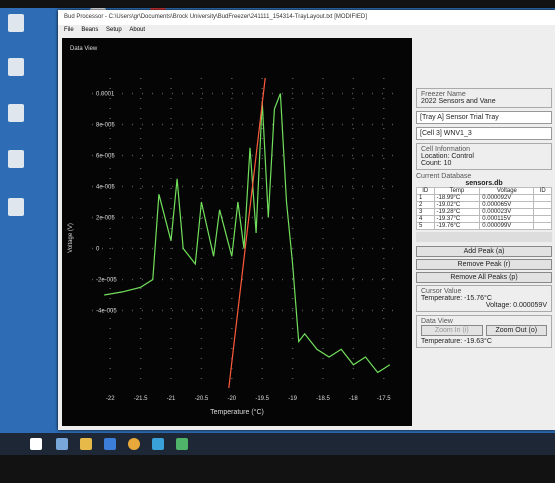  Describe the element at coordinates (106, 281) in the screenshot. I see `y-tick-label: -2e-005` at that location.